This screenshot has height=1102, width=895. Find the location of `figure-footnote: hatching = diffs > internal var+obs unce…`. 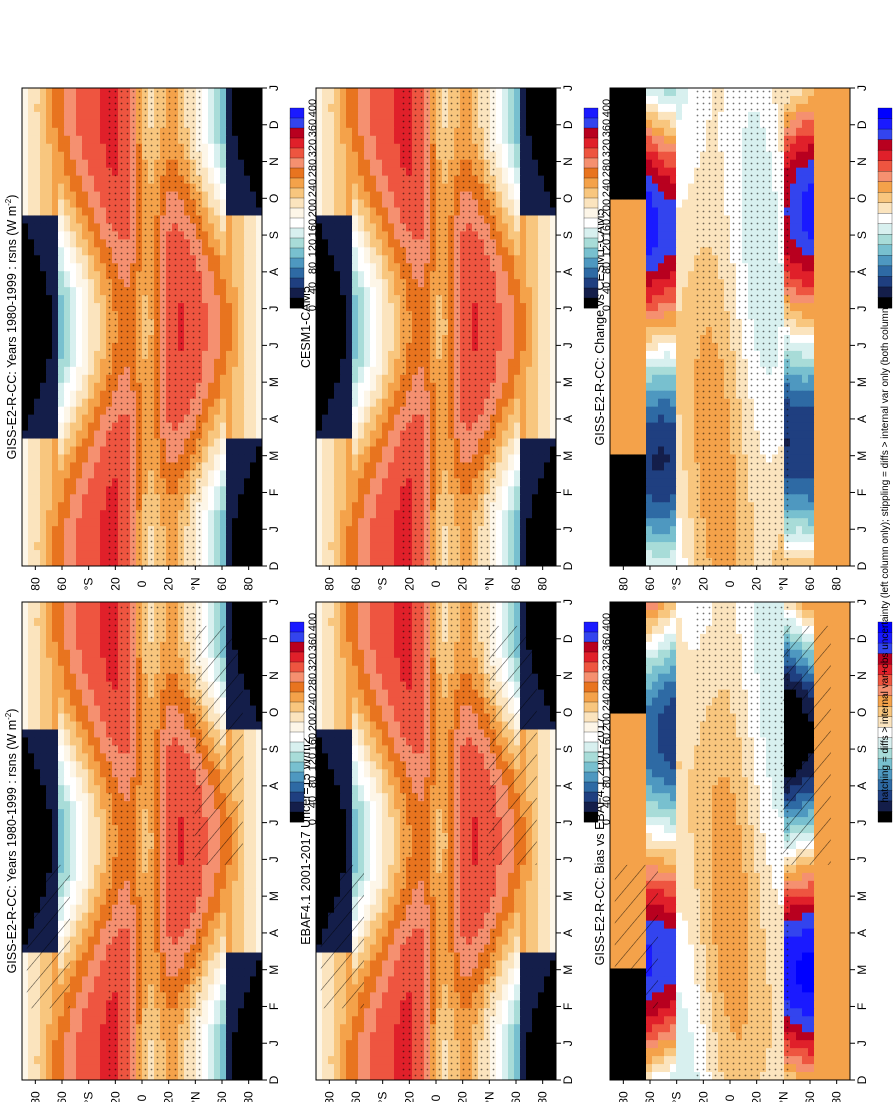

figure-footnote: hatching = diffs > internal var+obs unce… is located at coordinates (885, 551).